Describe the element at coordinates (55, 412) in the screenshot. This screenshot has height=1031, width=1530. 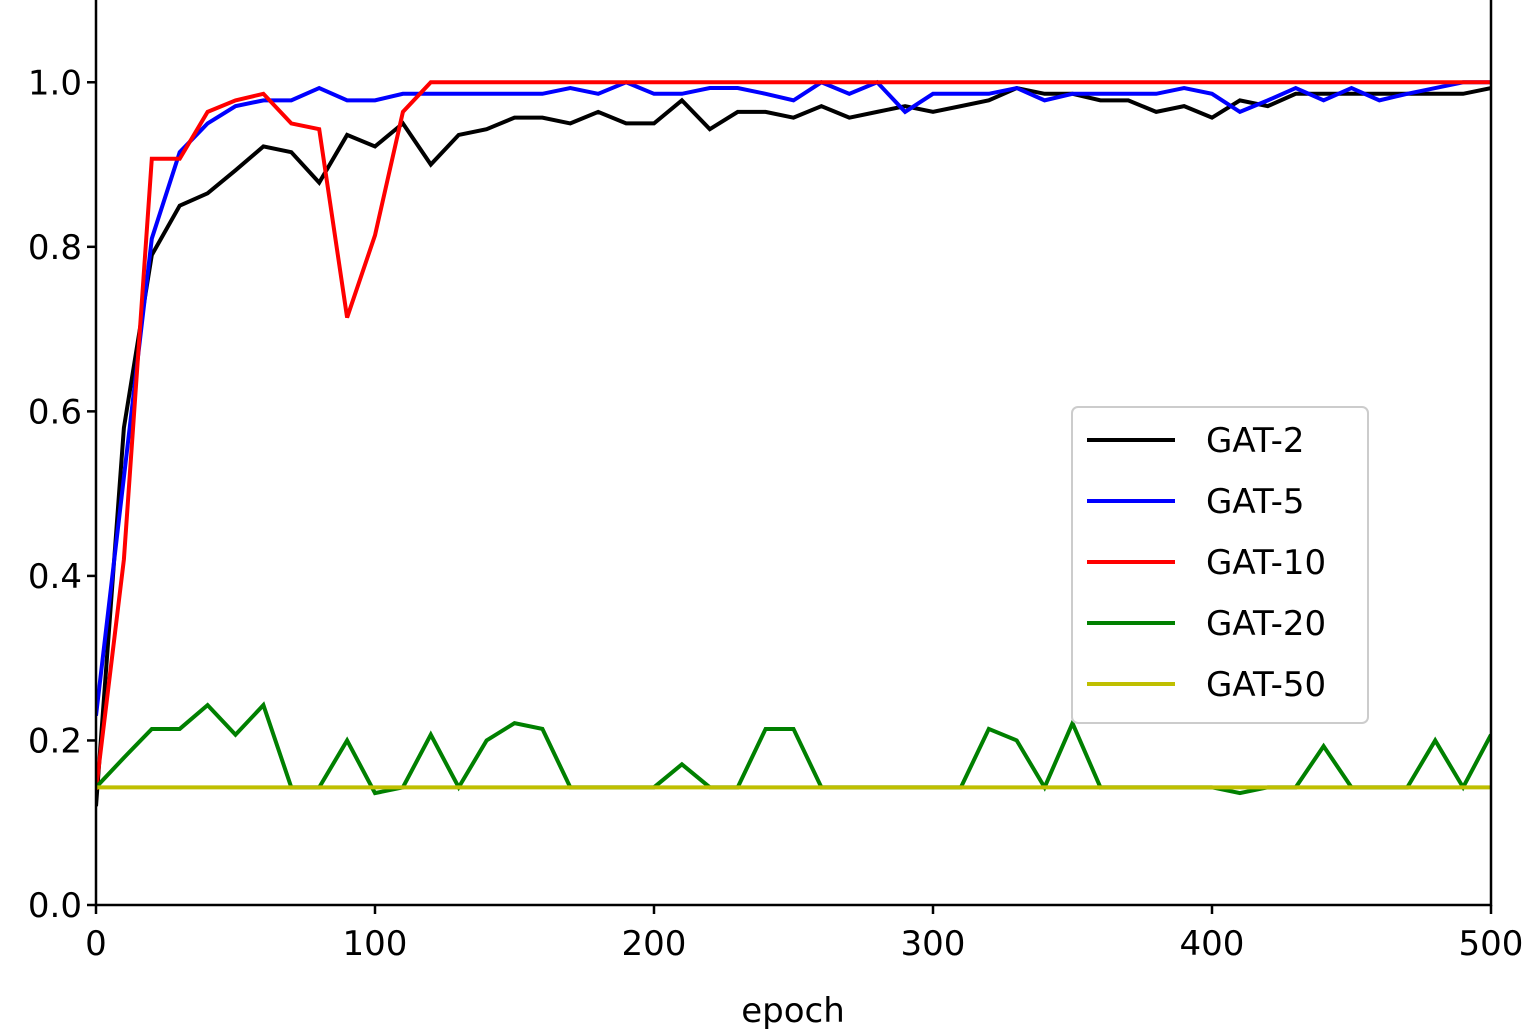
I see `y-tick-label: 0.6` at that location.